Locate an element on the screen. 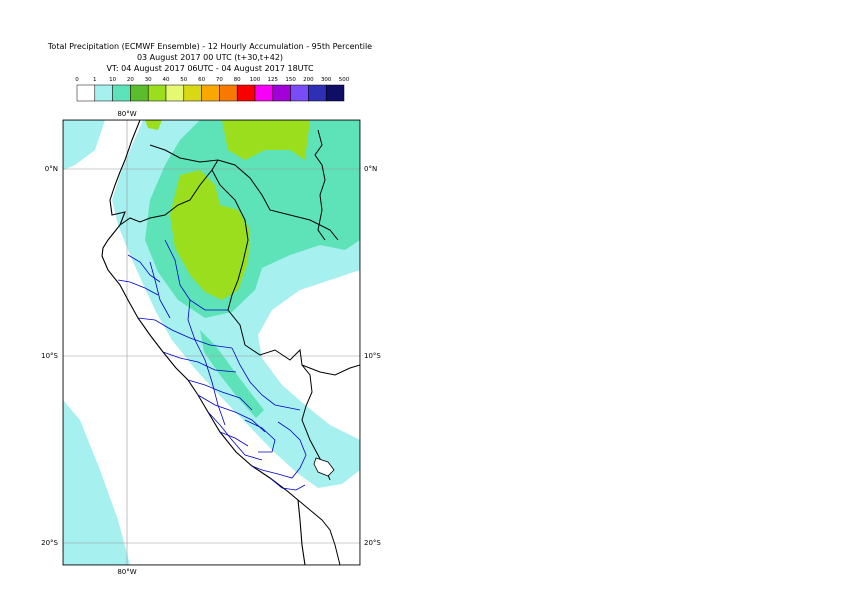 This screenshot has width=842, height=596. lake-titicaca is located at coordinates (324, 467).